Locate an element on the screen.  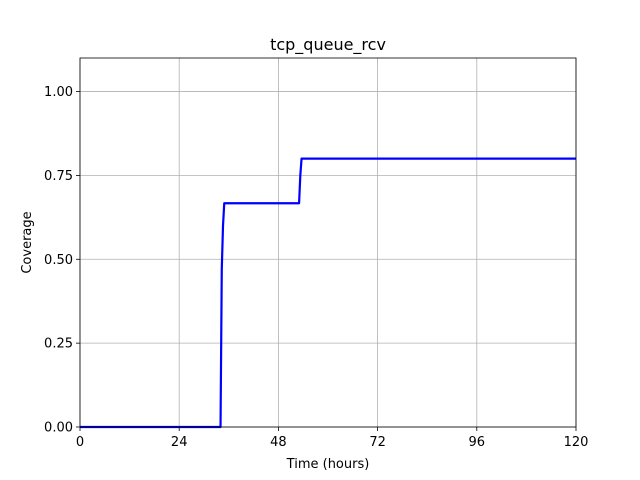
y-tick-label: 1.00 is located at coordinates (58, 92).